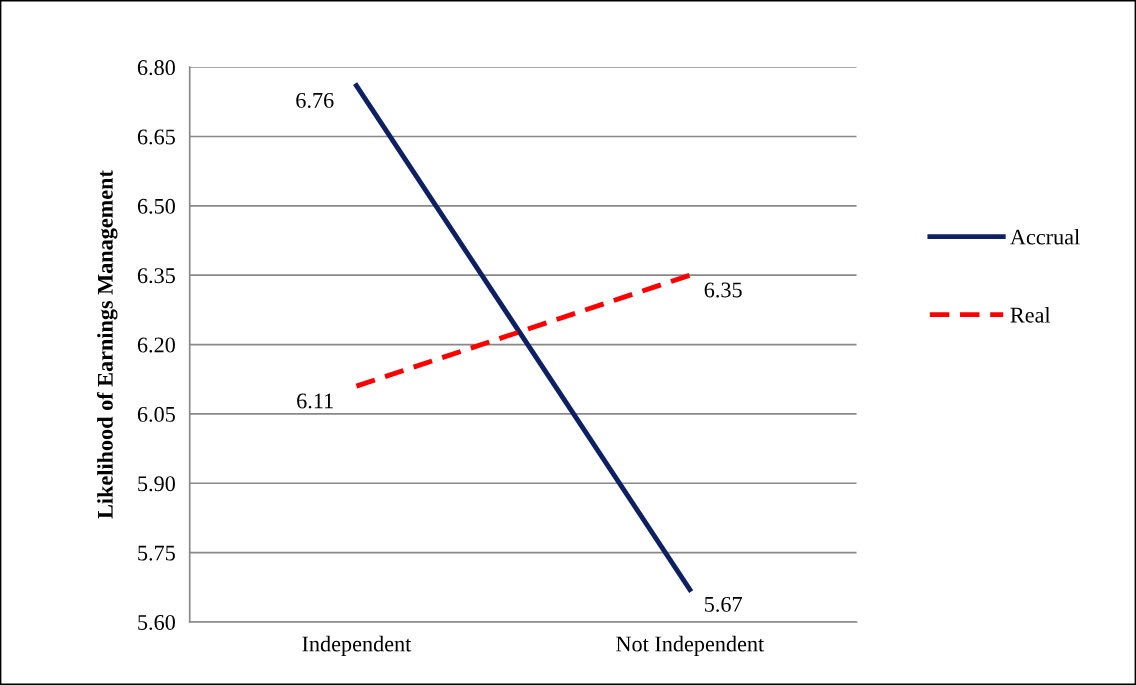  I want to click on y-tick-label: 5.75, so click(156, 553).